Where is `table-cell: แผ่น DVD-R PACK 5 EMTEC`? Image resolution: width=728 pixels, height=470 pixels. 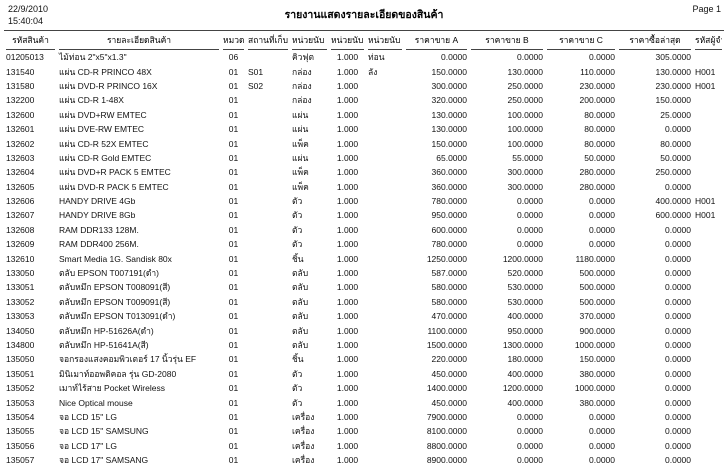
table-cell: แผ่น DVD-R PACK 5 EMTEC is located at coordinates (114, 186).